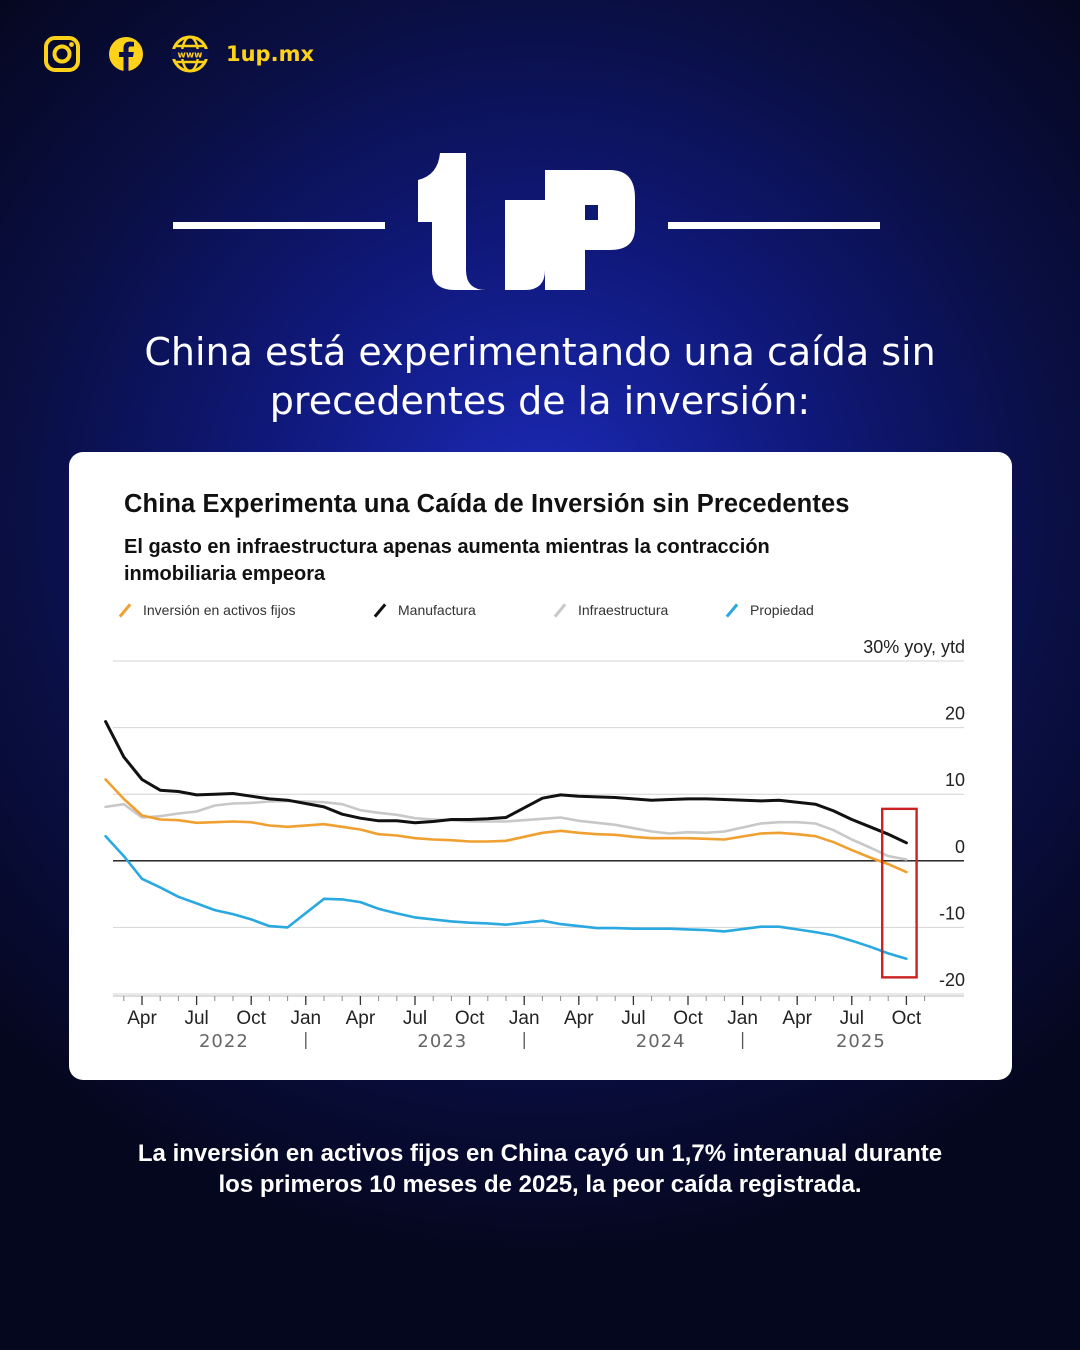 The image size is (1080, 1350). I want to click on y-tick-label: -20, so click(952, 980).